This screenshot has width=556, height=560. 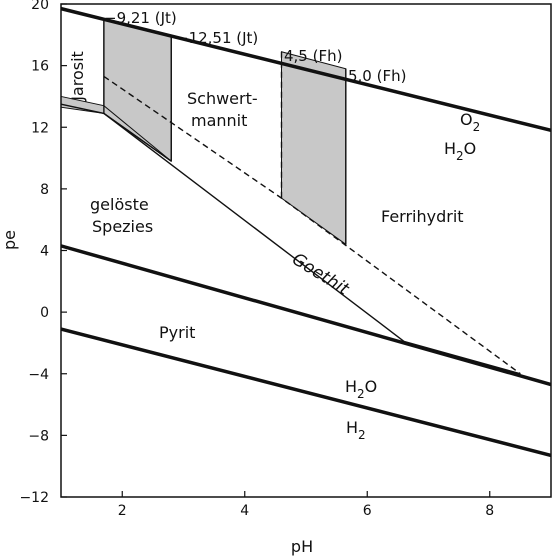 I want to click on h2o-bottom-subscript: 2, so click(x=361, y=394).